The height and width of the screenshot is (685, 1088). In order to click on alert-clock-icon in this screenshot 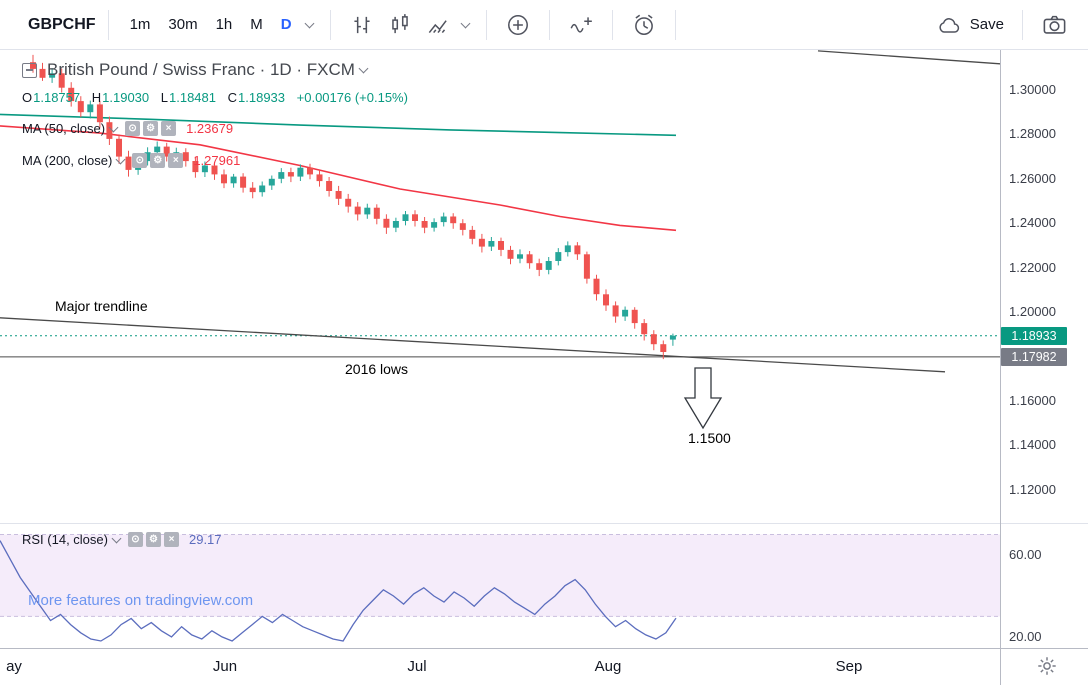, I will do `click(644, 25)`.